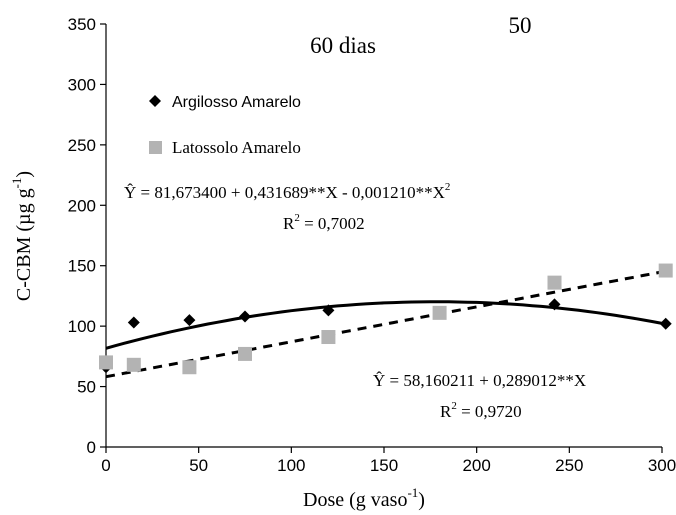 This screenshot has height=515, width=676. Describe the element at coordinates (421, 500) in the screenshot. I see `x-axis-title-suffix: )` at that location.